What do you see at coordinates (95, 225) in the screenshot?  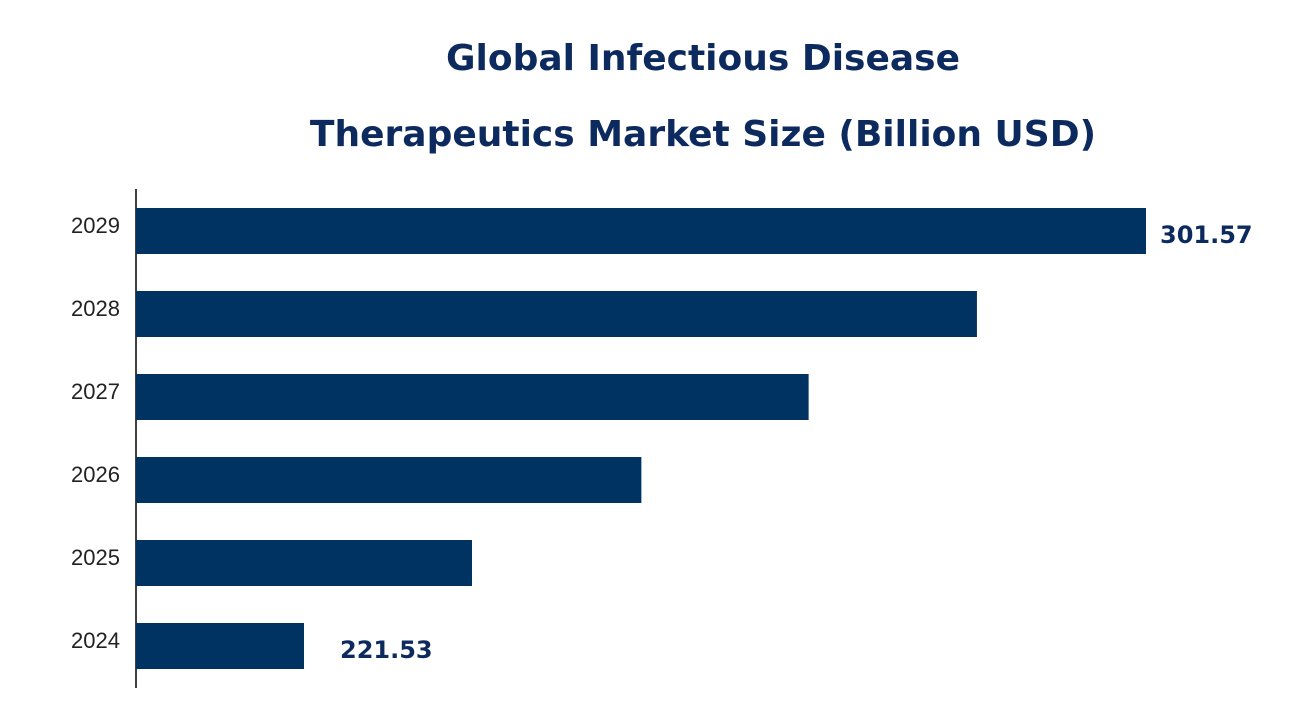 I see `y-tick-label: 2029` at bounding box center [95, 225].